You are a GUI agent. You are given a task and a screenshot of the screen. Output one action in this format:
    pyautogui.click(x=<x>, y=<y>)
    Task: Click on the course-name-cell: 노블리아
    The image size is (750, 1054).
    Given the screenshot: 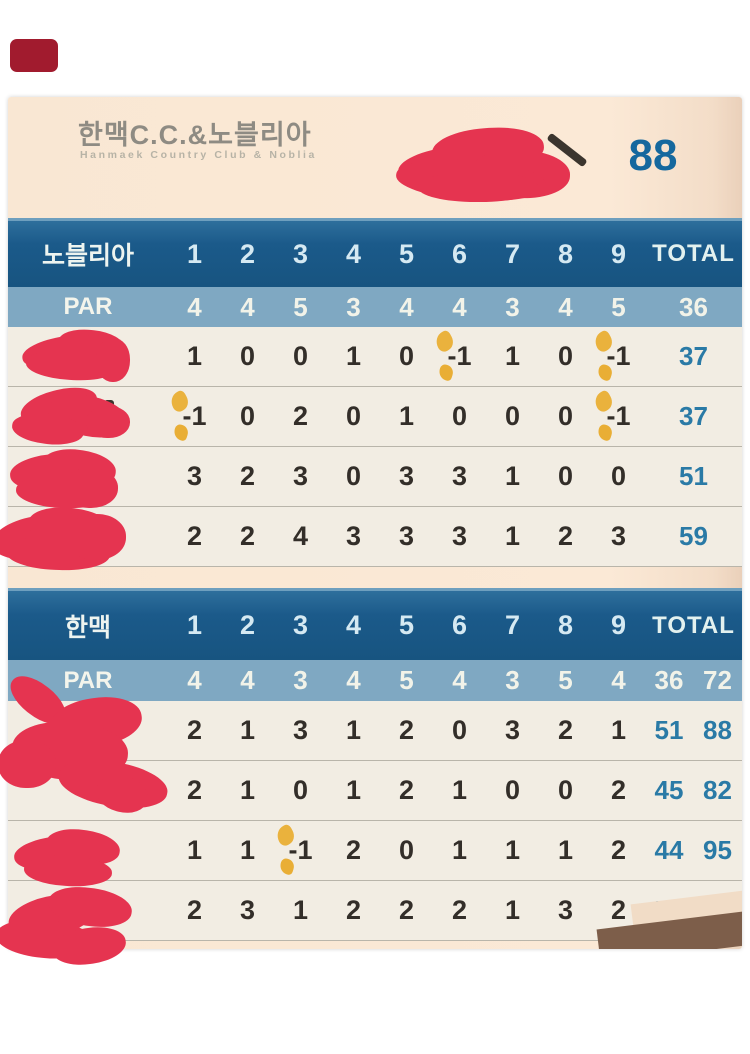 What is the action you would take?
    pyautogui.click(x=87, y=256)
    